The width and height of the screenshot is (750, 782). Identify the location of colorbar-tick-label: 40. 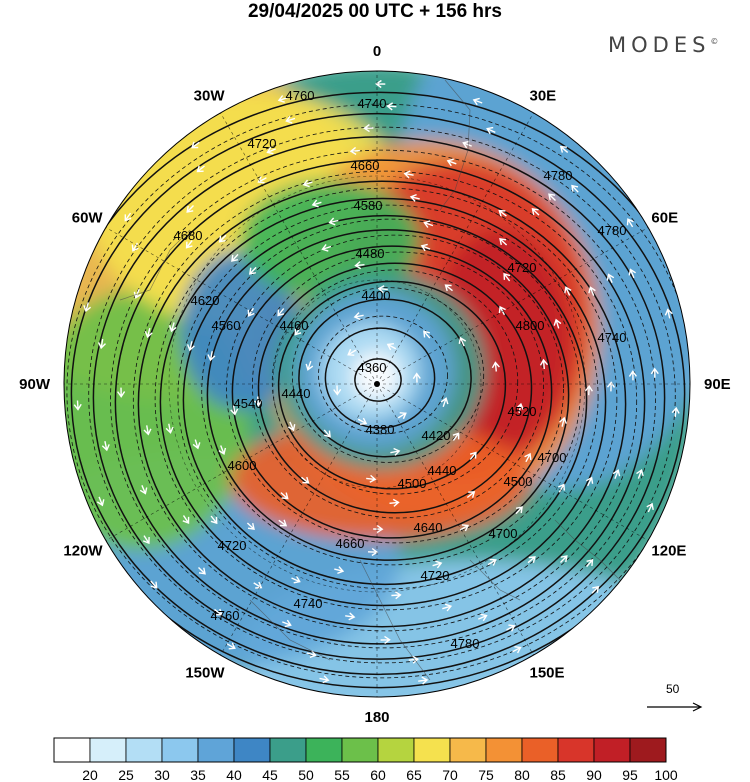
(234, 774).